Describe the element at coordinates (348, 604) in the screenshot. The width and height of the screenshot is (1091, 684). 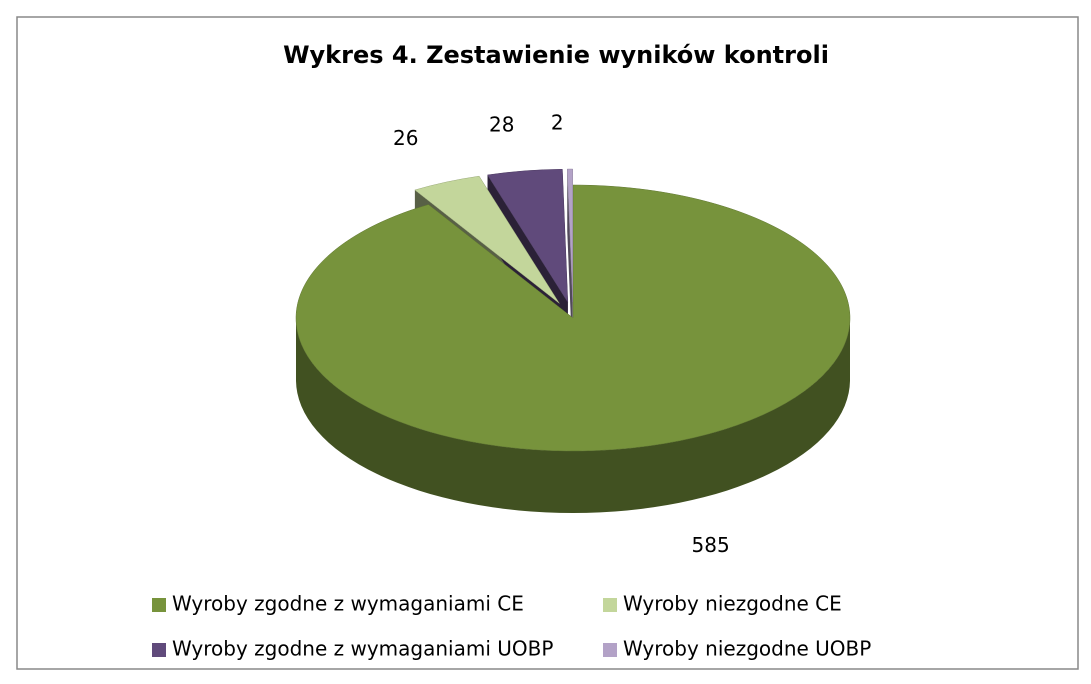
I see `legend-label: Wyroby zgodne z wymaganiami CE` at that location.